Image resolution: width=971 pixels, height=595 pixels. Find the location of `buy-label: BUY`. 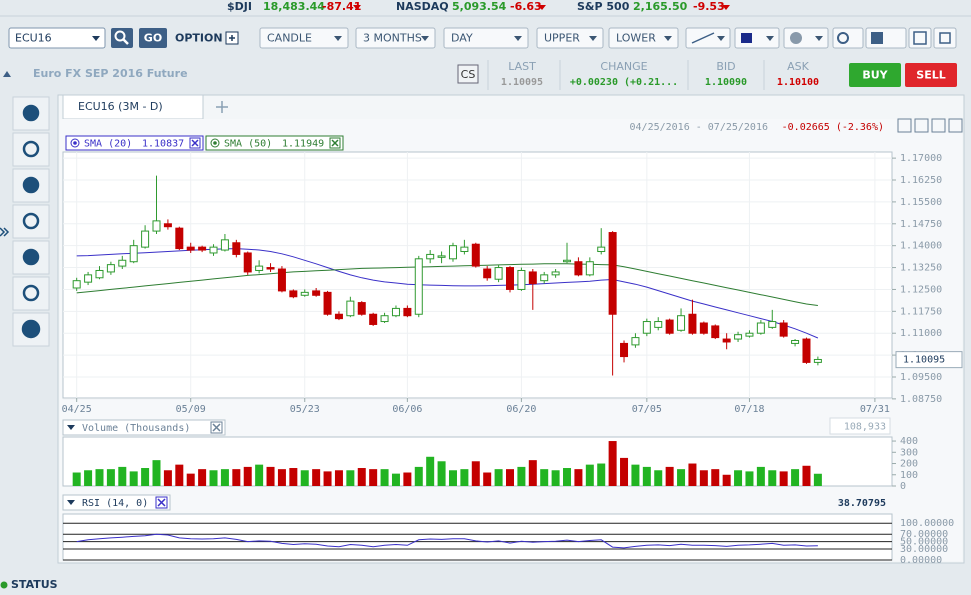

buy-label: BUY is located at coordinates (875, 75).